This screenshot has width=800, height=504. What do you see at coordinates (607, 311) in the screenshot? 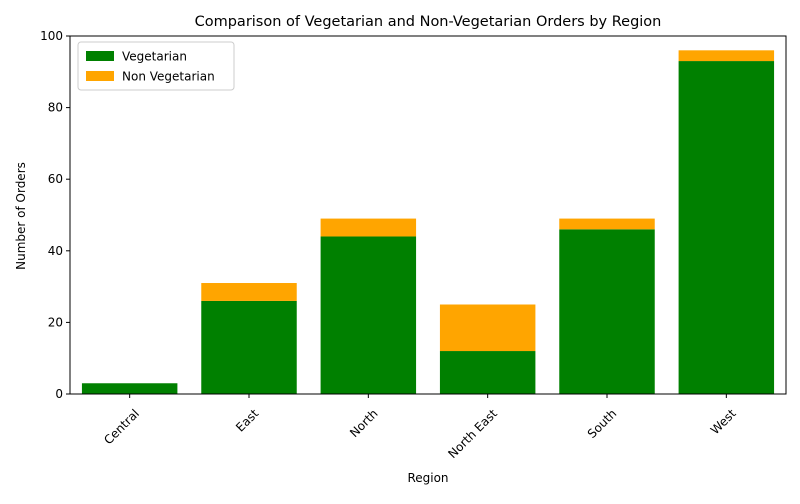
I see `bar-vegetarian-south` at bounding box center [607, 311].